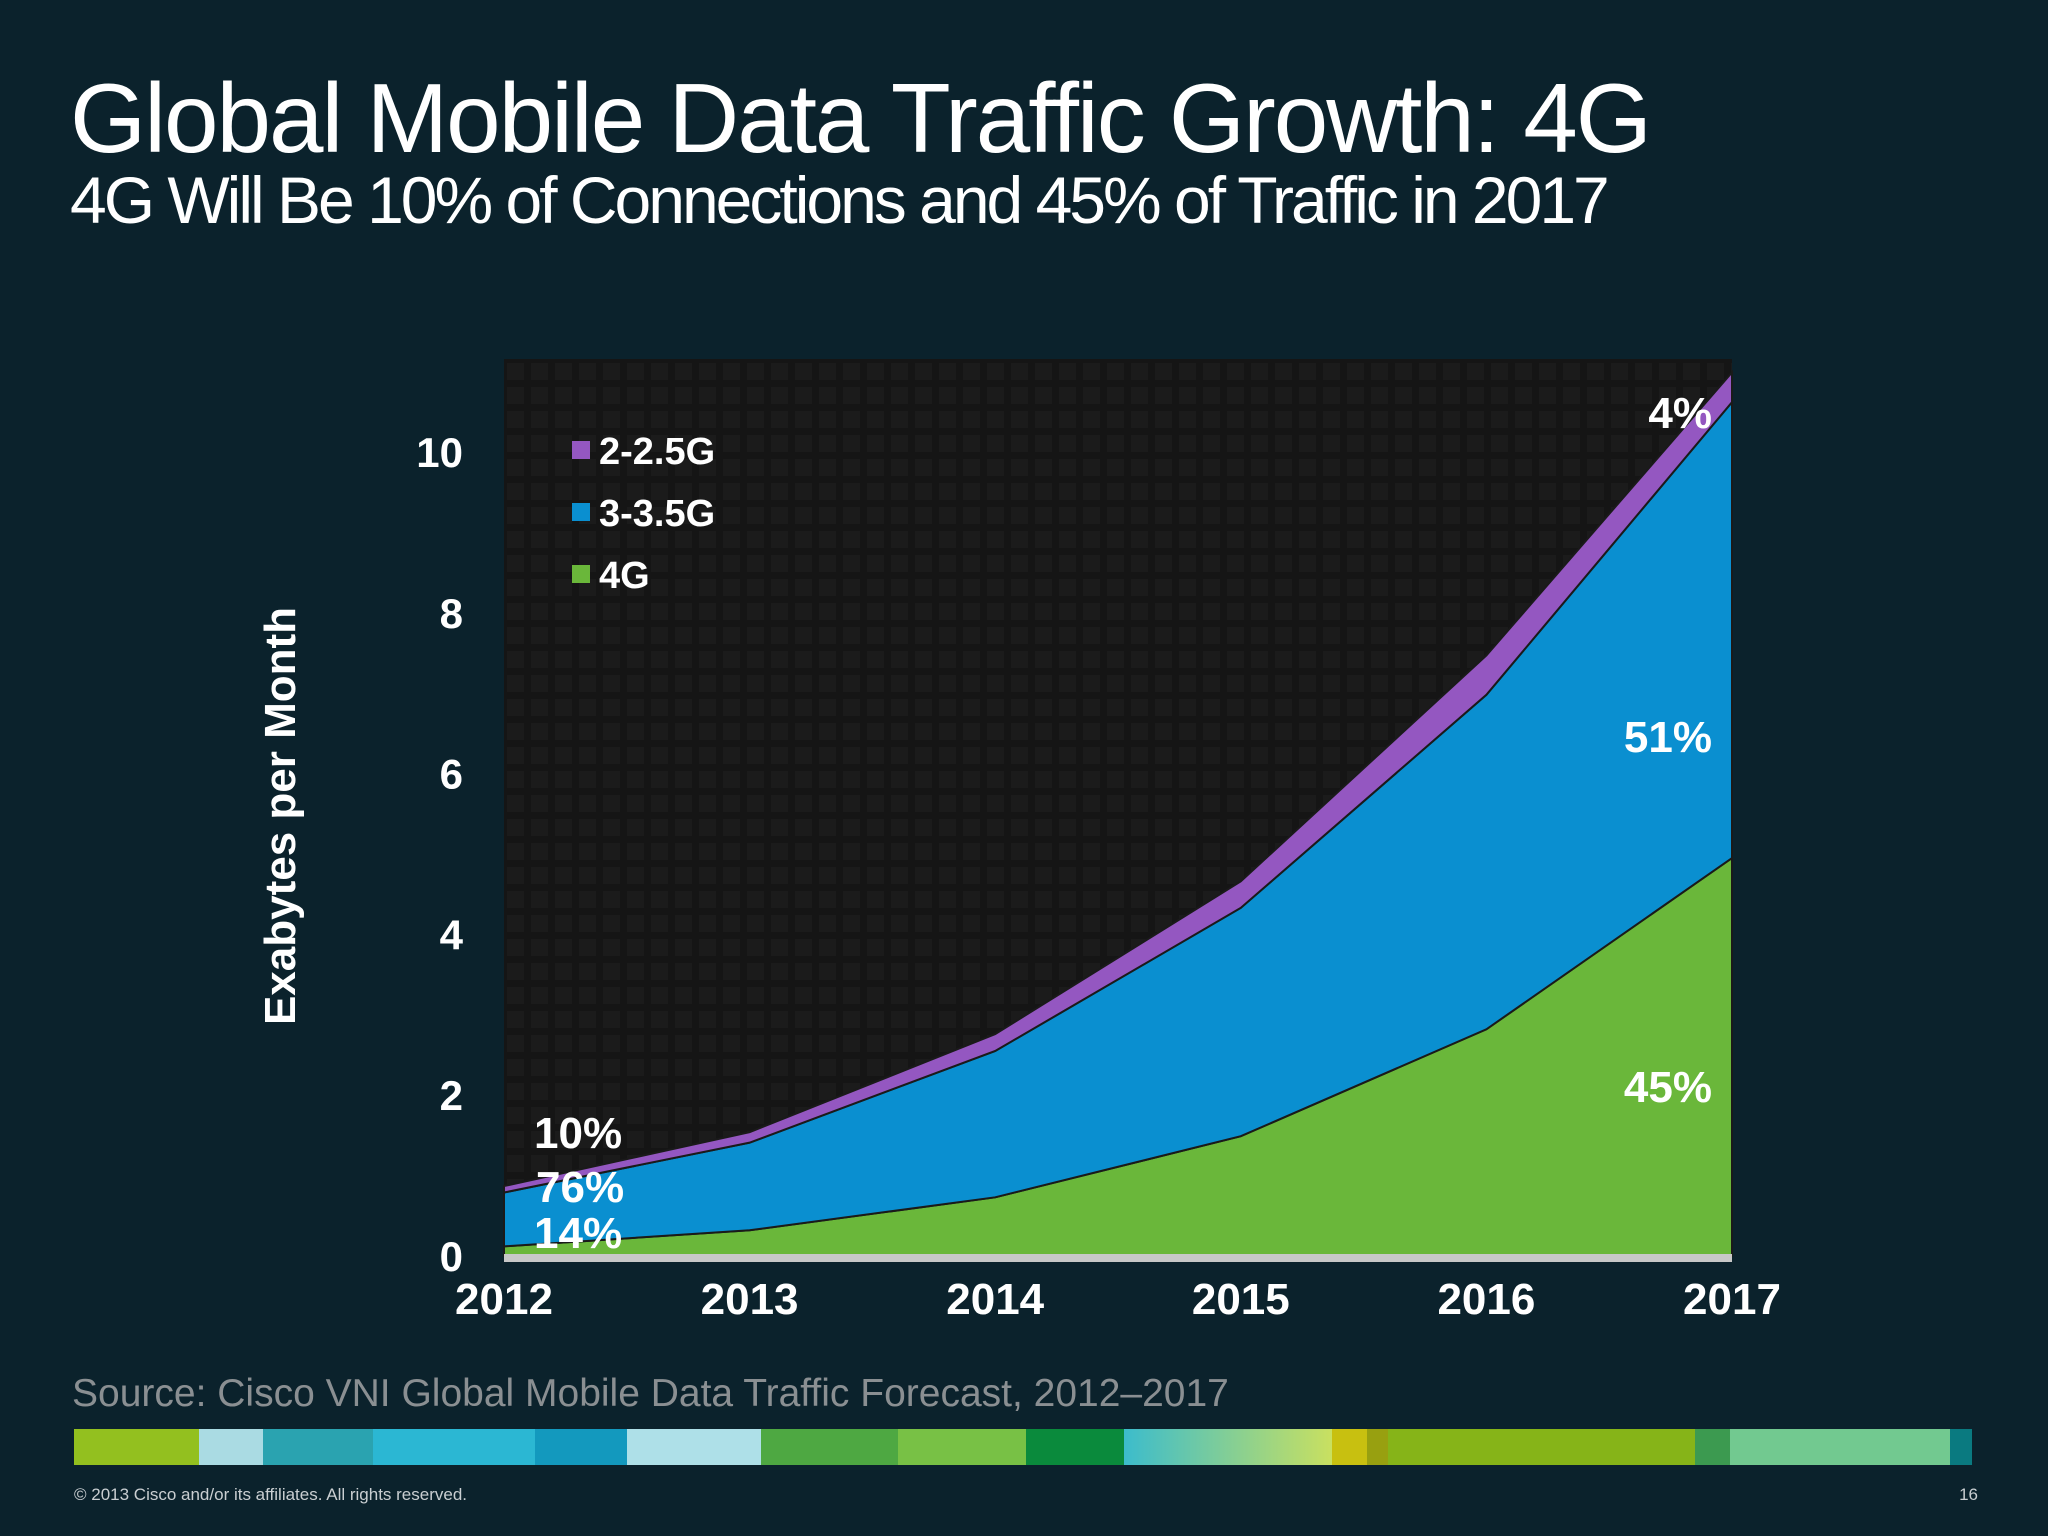 The height and width of the screenshot is (1536, 2048). I want to click on y-tick-label: 0, so click(451, 1256).